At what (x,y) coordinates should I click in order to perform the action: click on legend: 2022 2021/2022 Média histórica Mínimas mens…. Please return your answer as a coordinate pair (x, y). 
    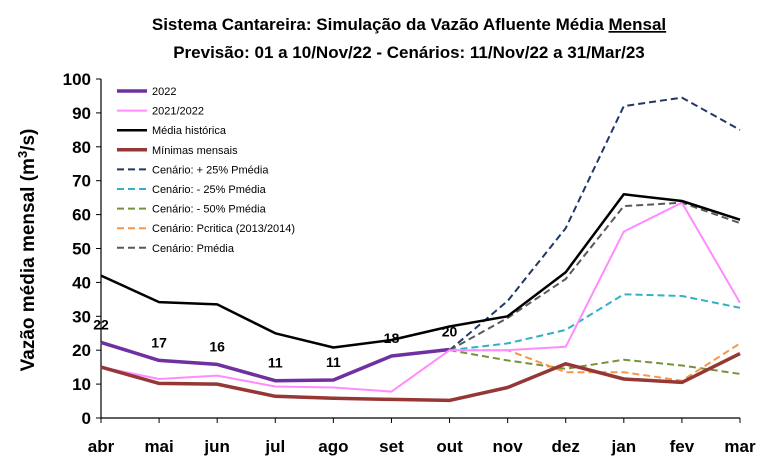
    Looking at the image, I should click on (206, 170).